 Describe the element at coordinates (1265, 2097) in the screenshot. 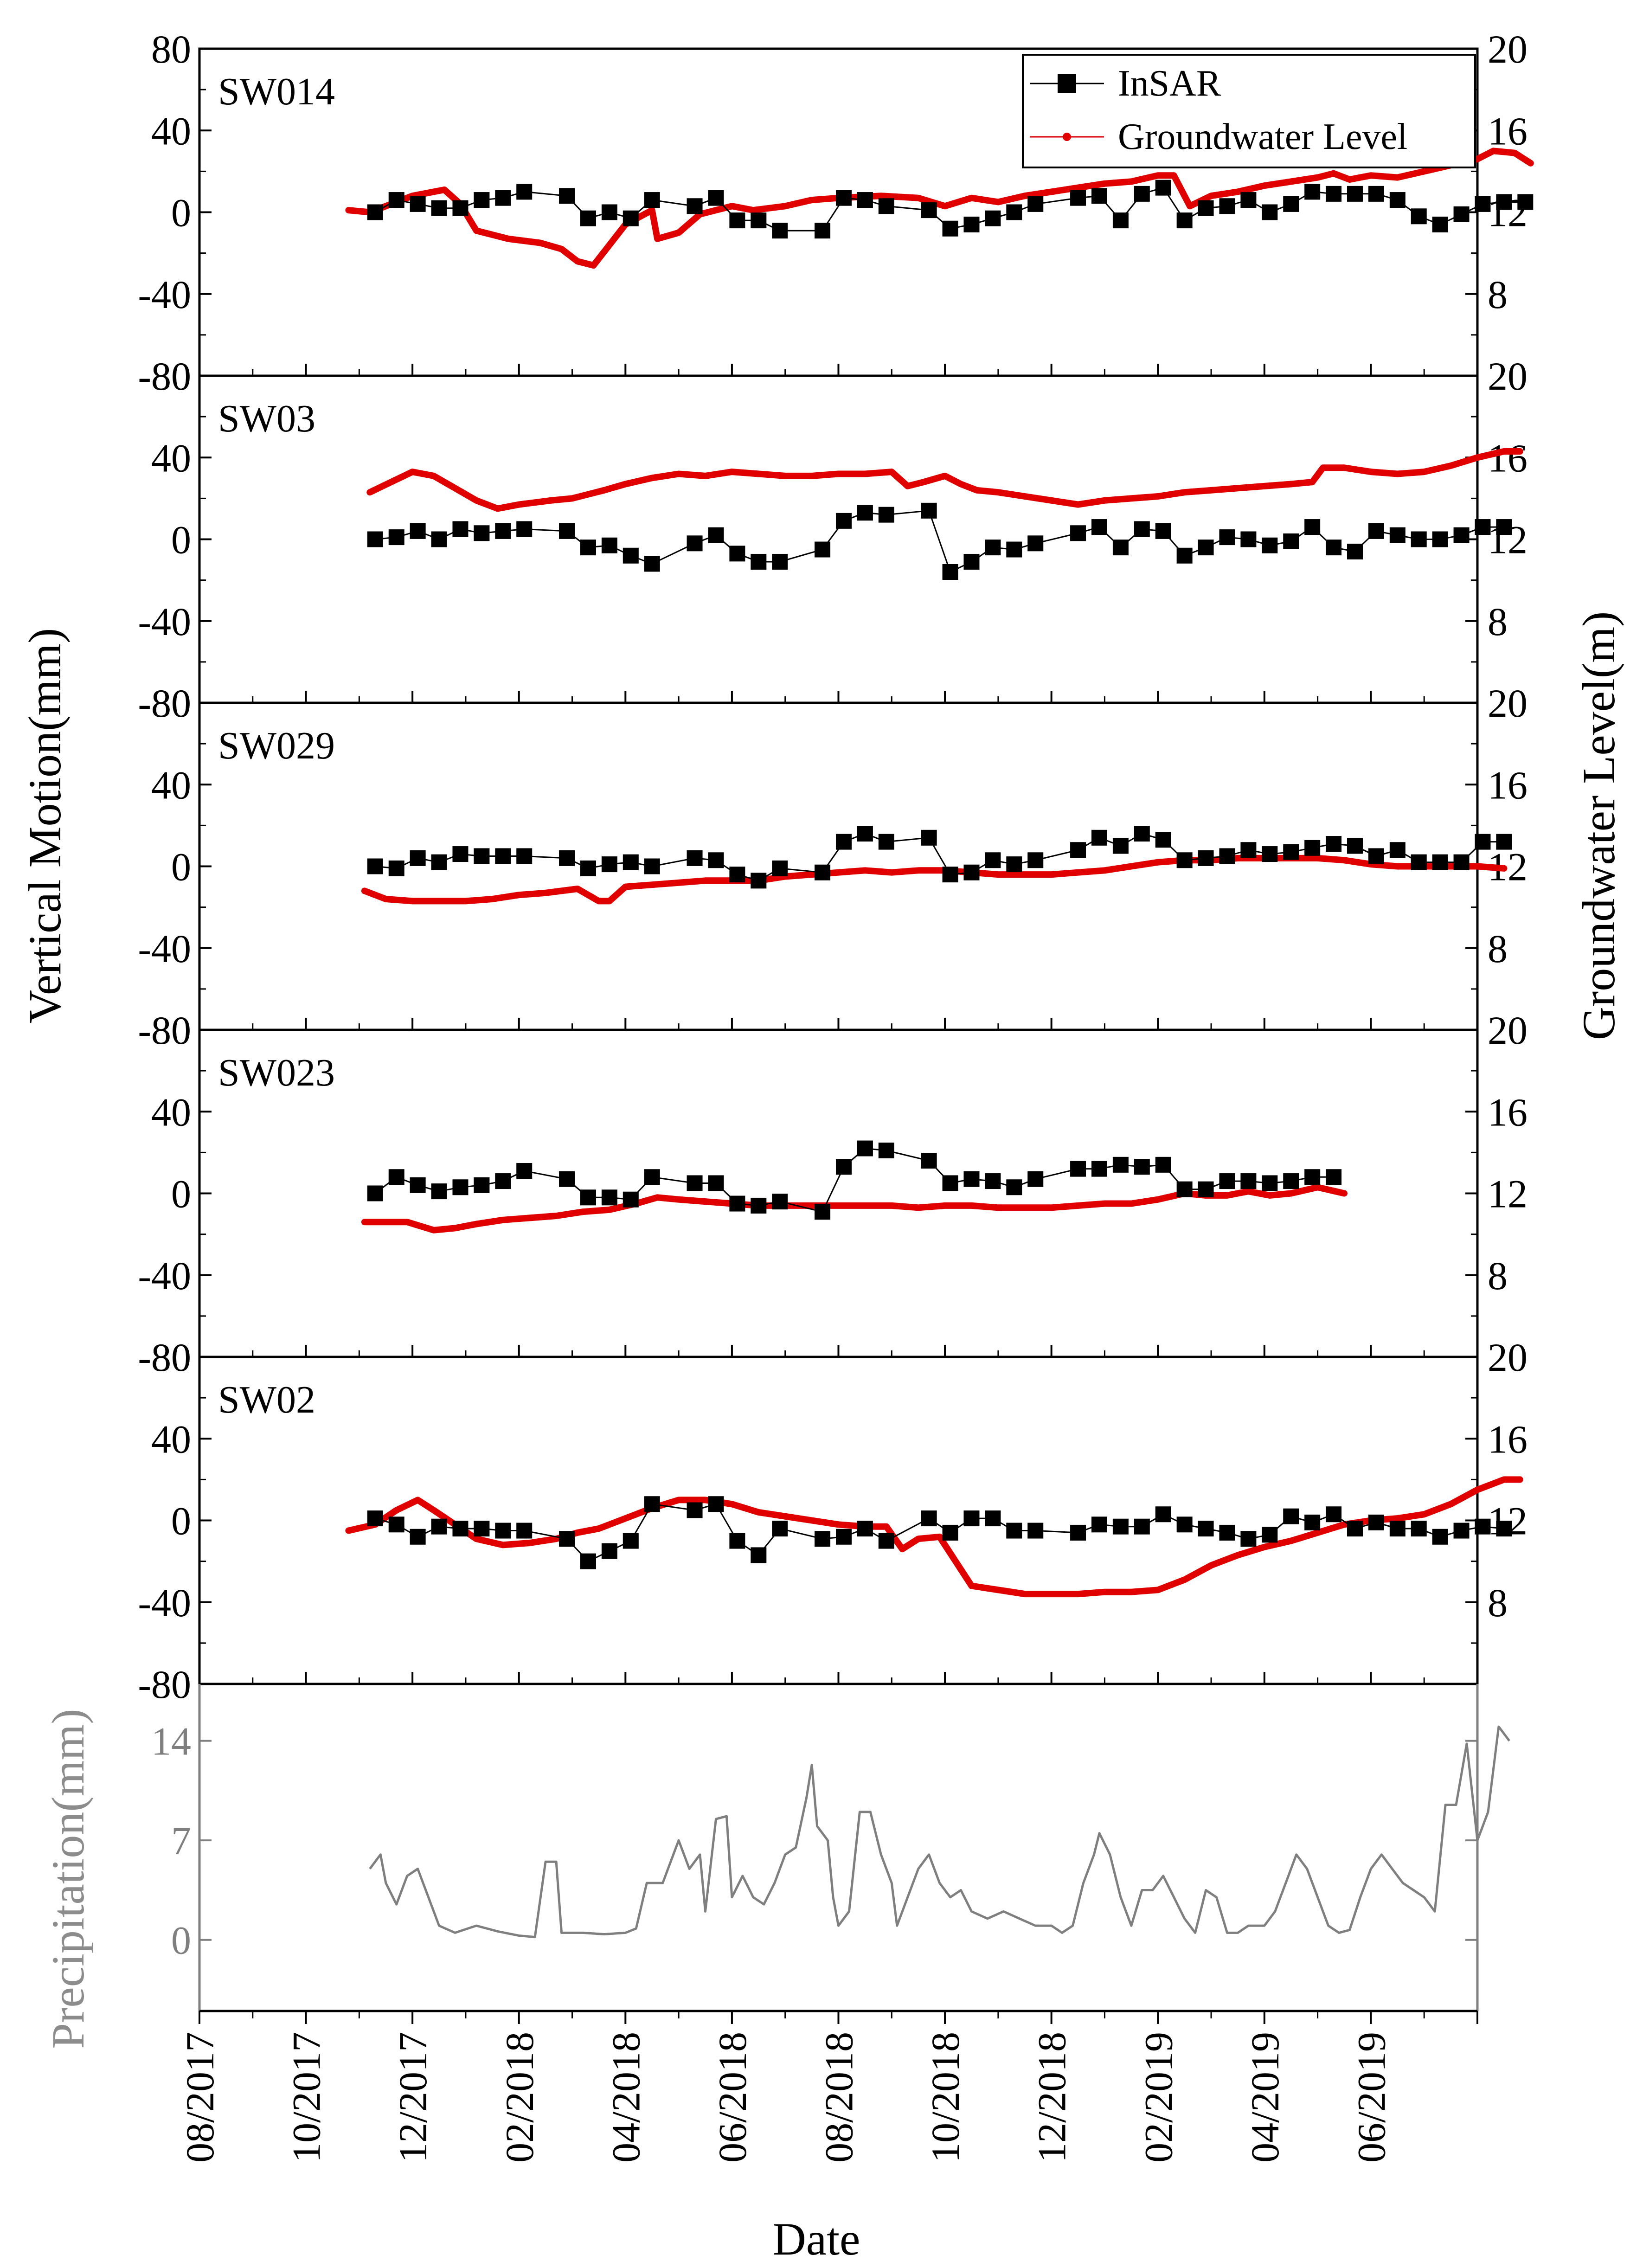

I see `x-tick-label: 04/2019` at that location.